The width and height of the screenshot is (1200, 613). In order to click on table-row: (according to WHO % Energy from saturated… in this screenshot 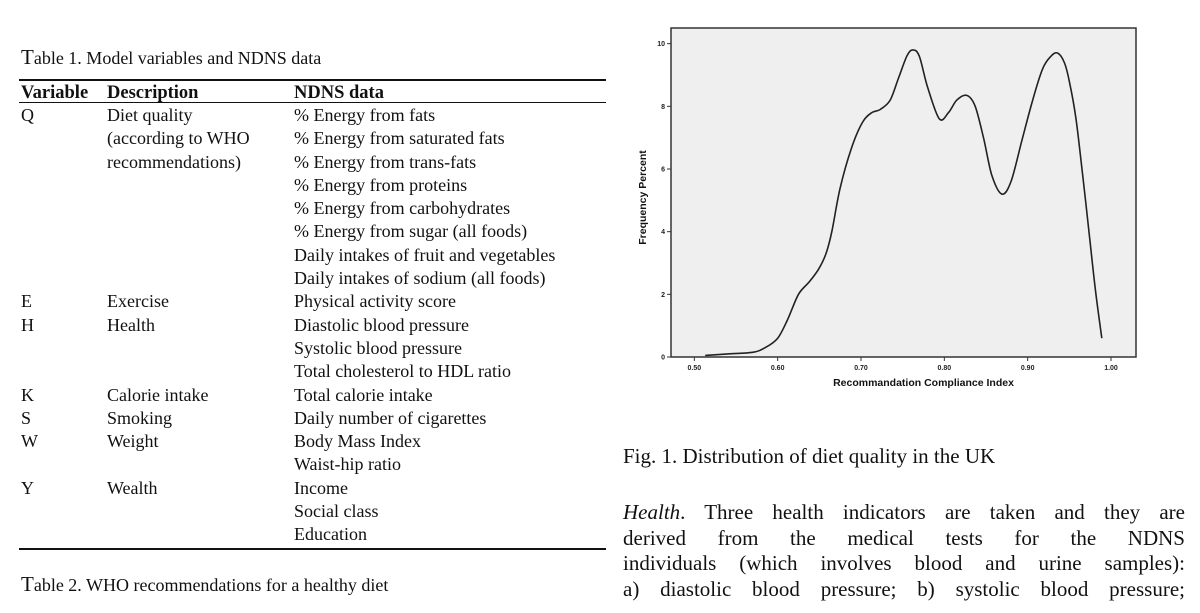, I will do `click(313, 138)`.